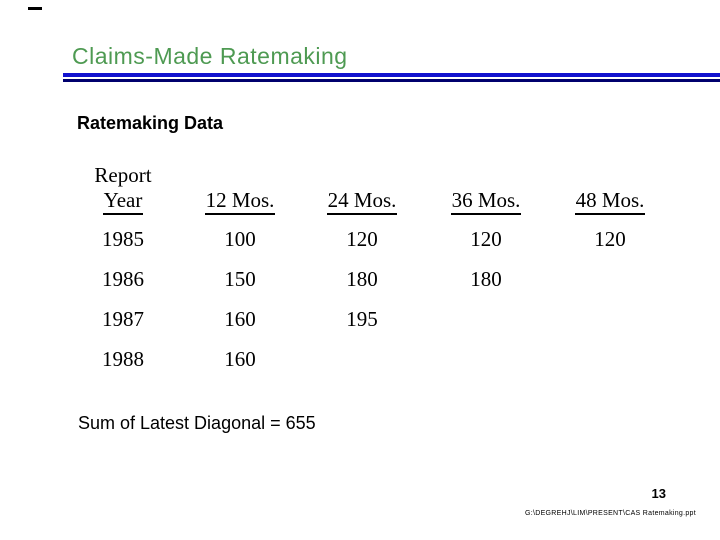  Describe the element at coordinates (123, 175) in the screenshot. I see `table-header-report: Report` at that location.